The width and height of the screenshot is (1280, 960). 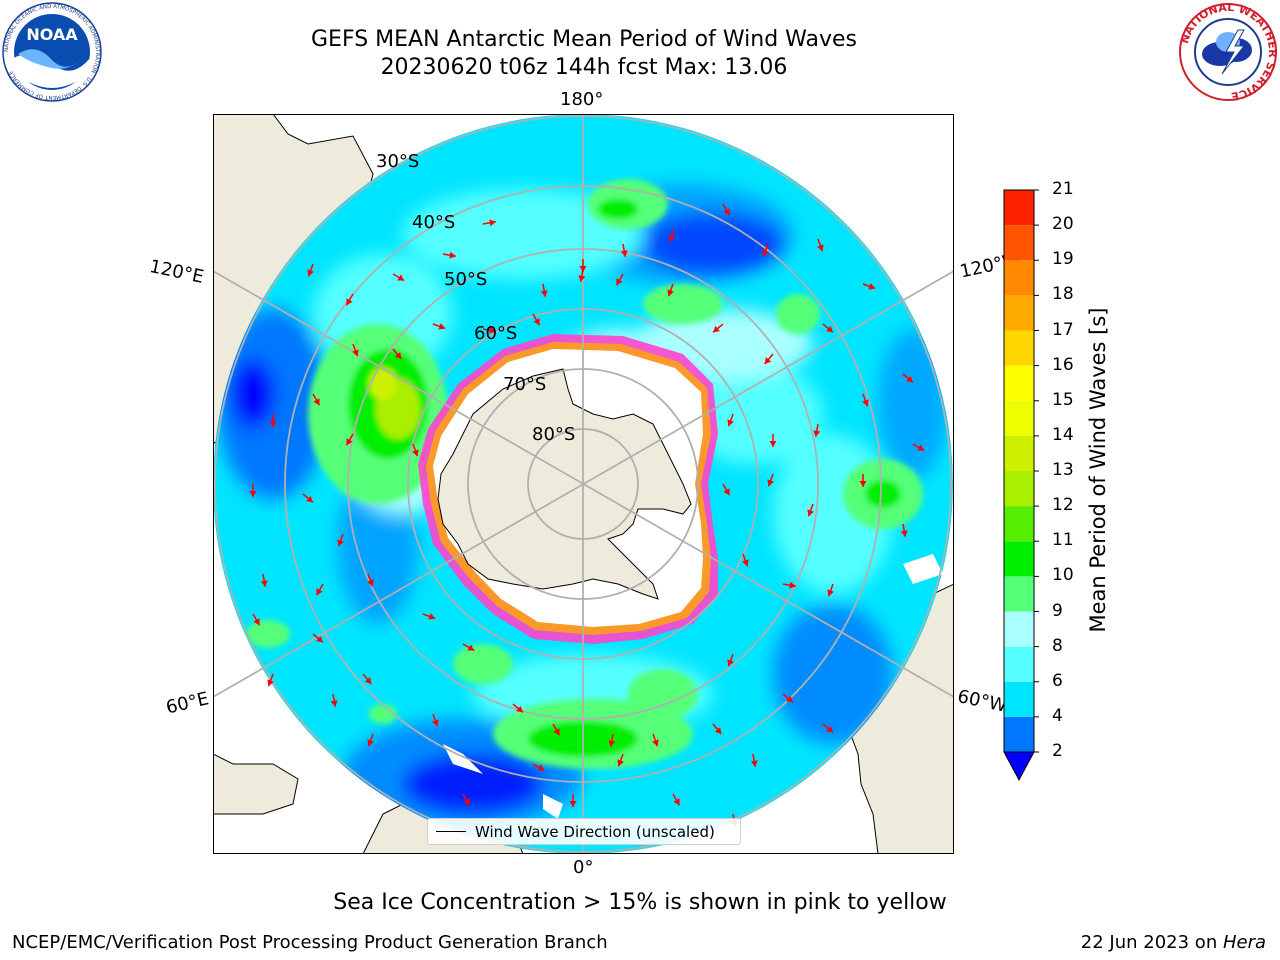 I want to click on map-legend: Wind Wave Direction (unscaled), so click(x=584, y=831).